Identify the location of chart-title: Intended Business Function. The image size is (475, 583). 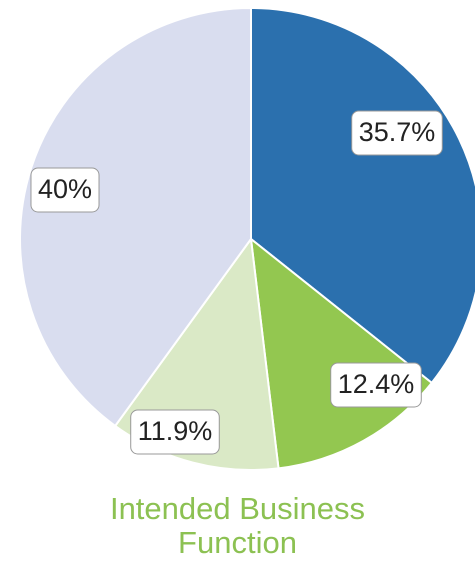
(237, 525).